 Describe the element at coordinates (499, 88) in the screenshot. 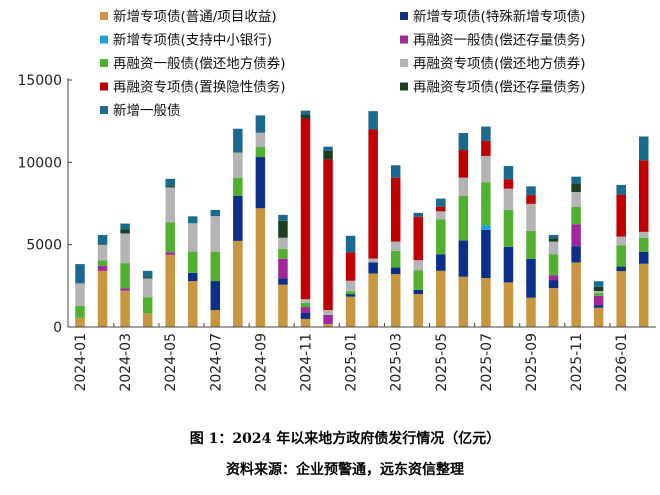

I see `legend-label: 再融资专项债(偿还存量债务)` at that location.